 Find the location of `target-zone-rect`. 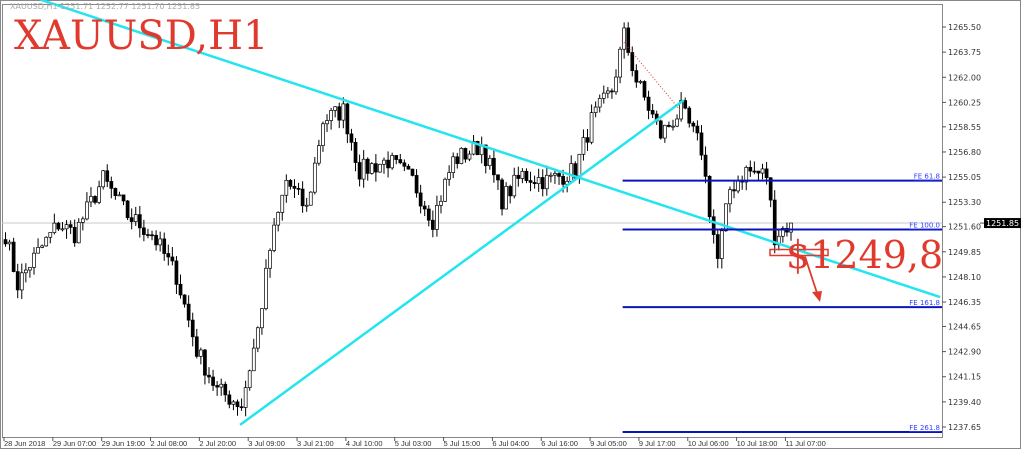

target-zone-rect is located at coordinates (799, 252).